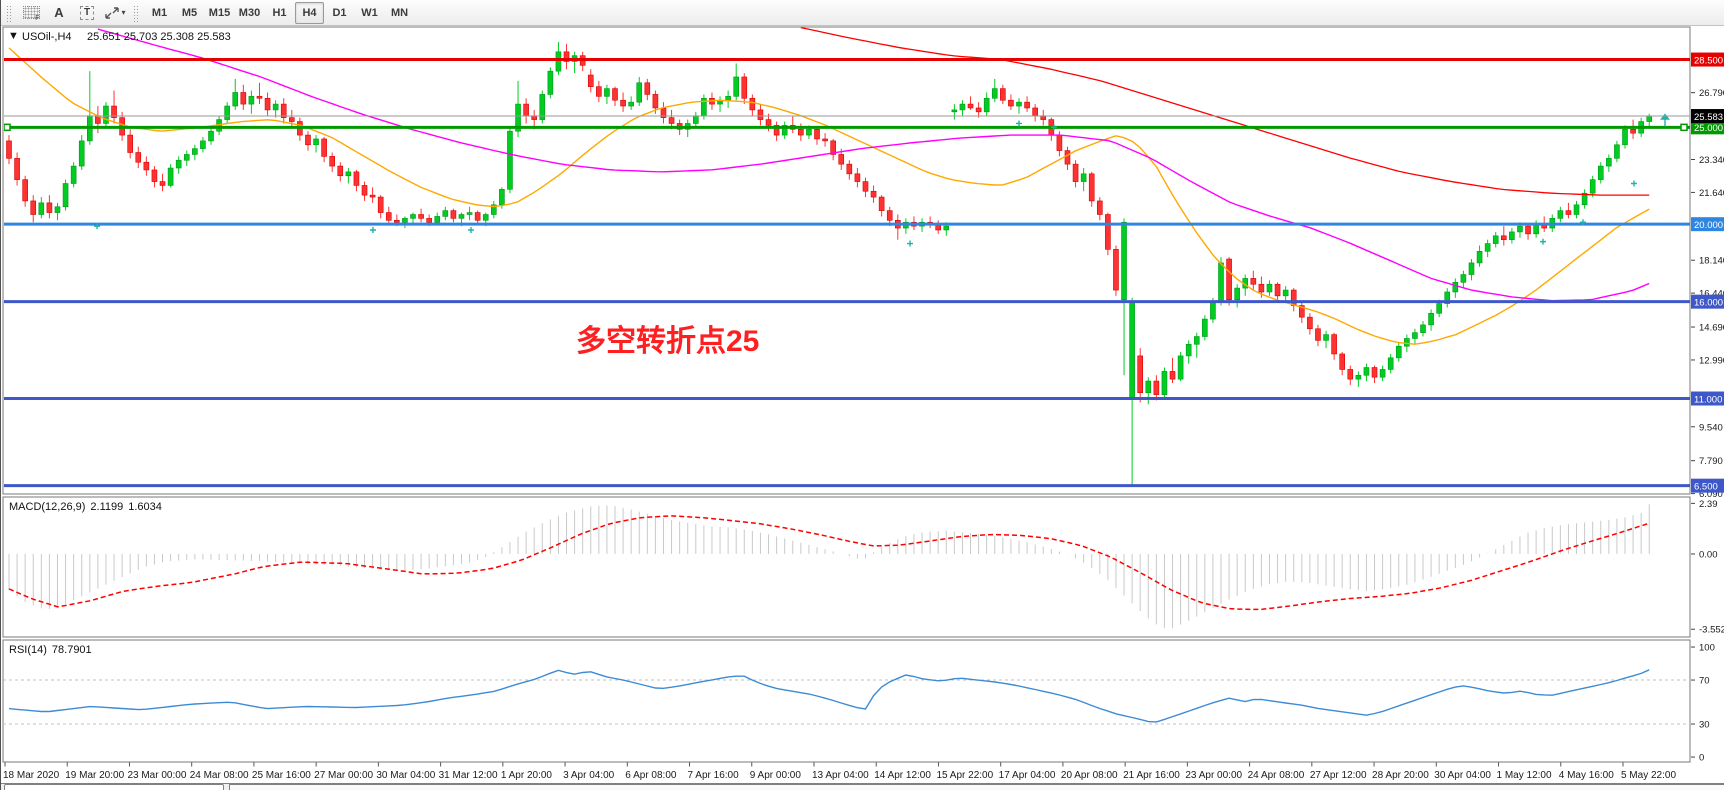 This screenshot has height=790, width=1724. I want to click on price-badge: 11.000, so click(1707, 398).